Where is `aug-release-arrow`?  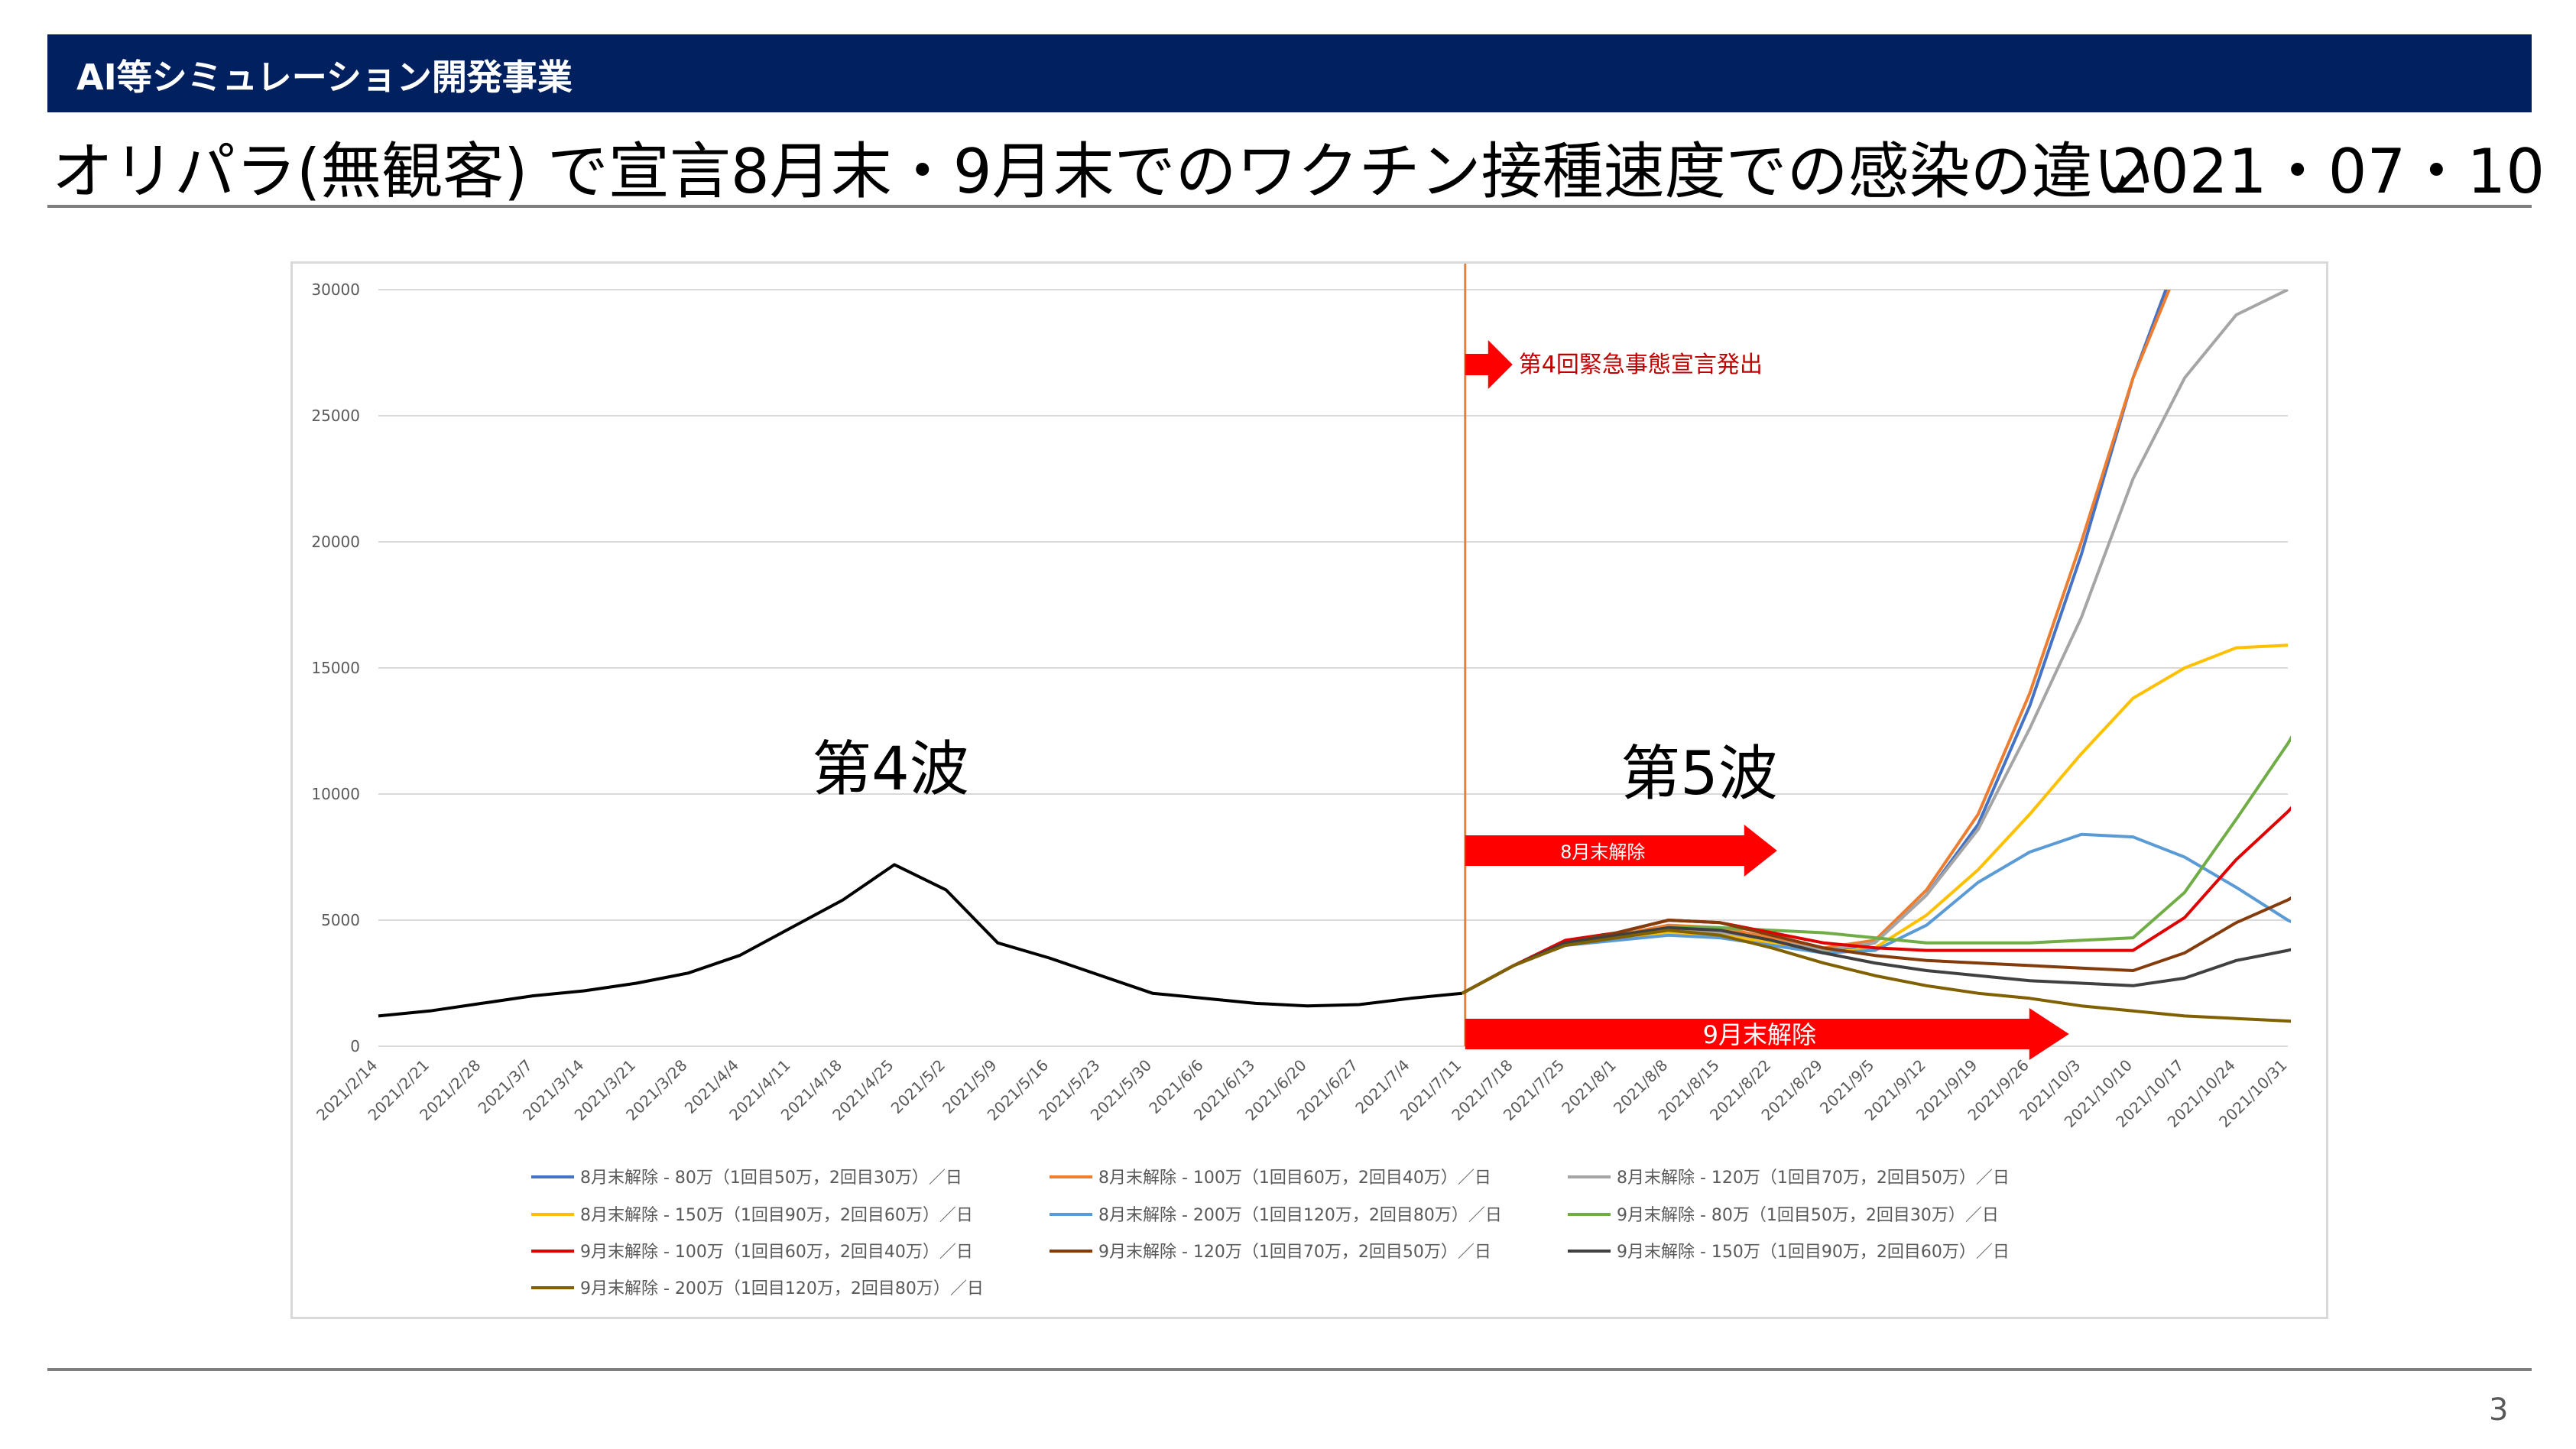
aug-release-arrow is located at coordinates (1621, 851).